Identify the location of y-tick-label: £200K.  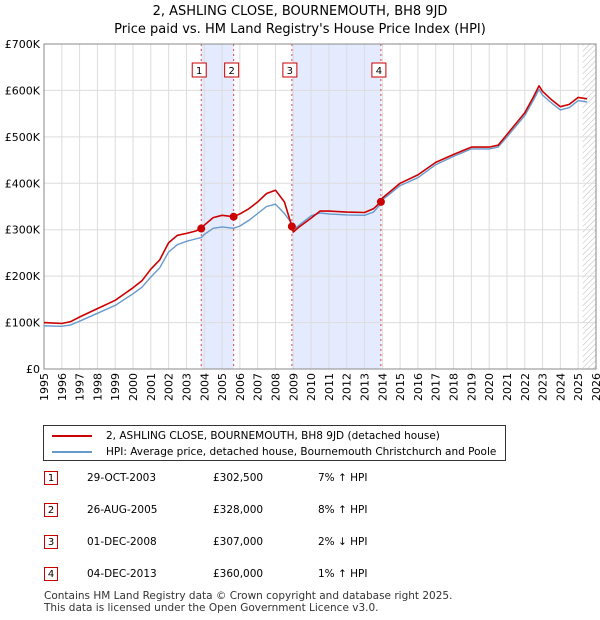
(23, 276).